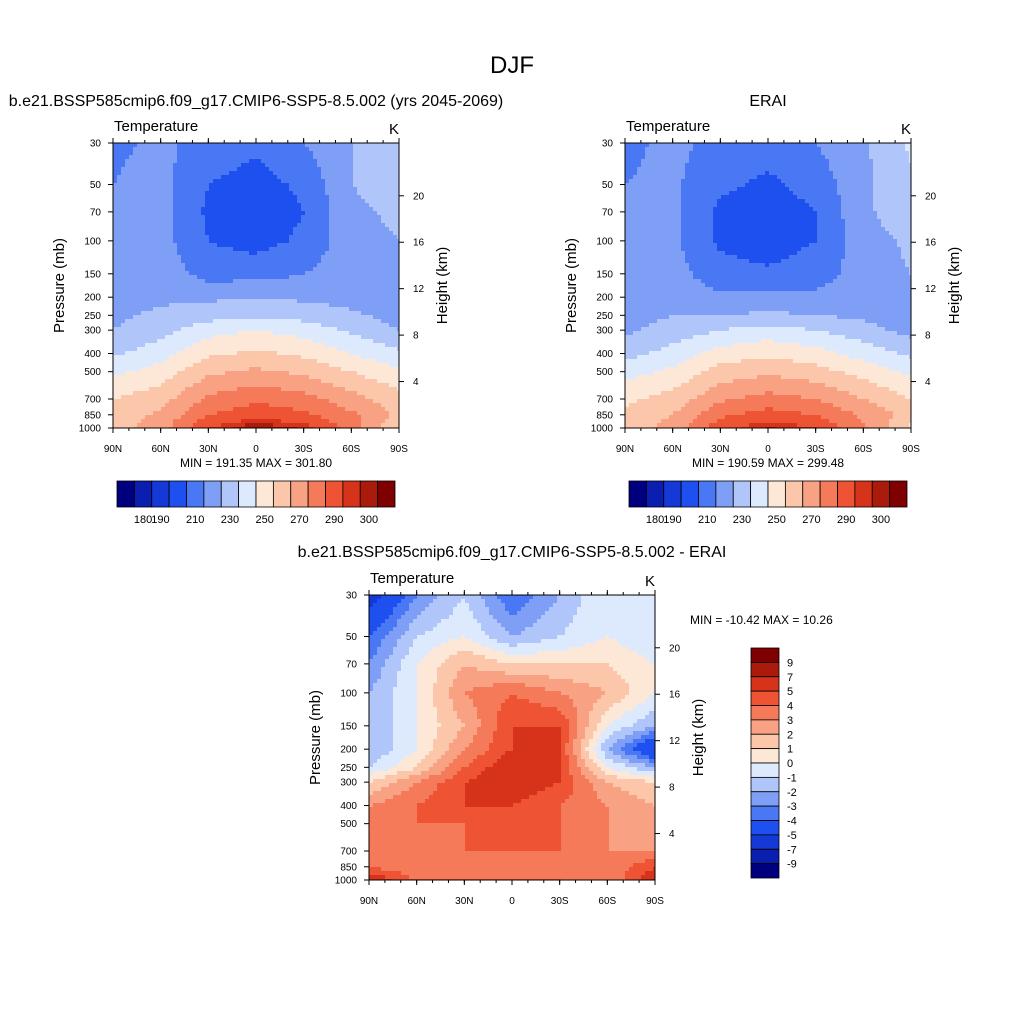  What do you see at coordinates (512, 737) in the screenshot?
I see `contour-field` at bounding box center [512, 737].